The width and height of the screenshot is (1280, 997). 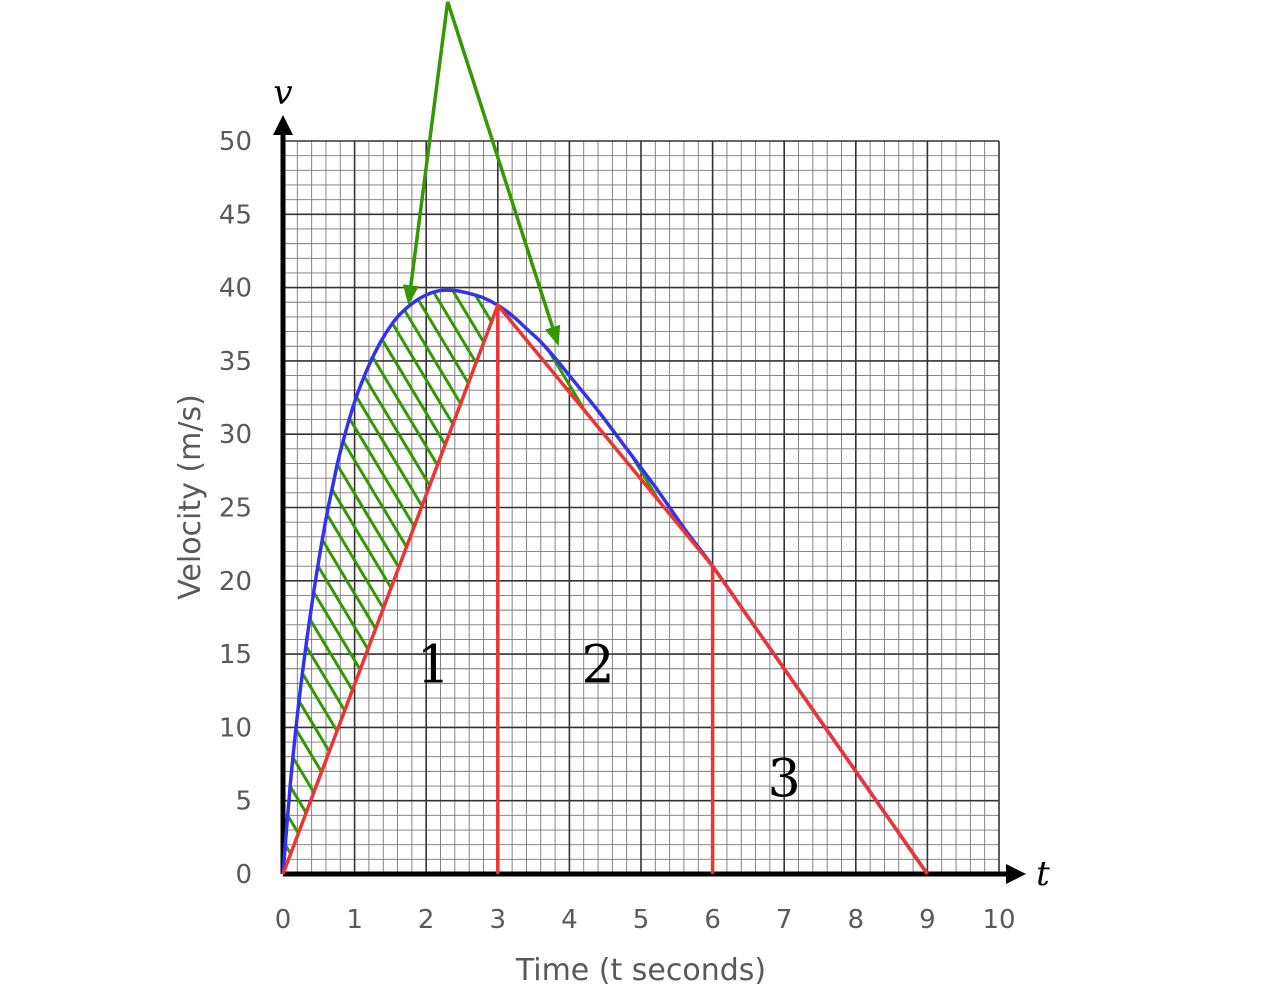 I want to click on x-tick-label: 7, so click(x=784, y=920).